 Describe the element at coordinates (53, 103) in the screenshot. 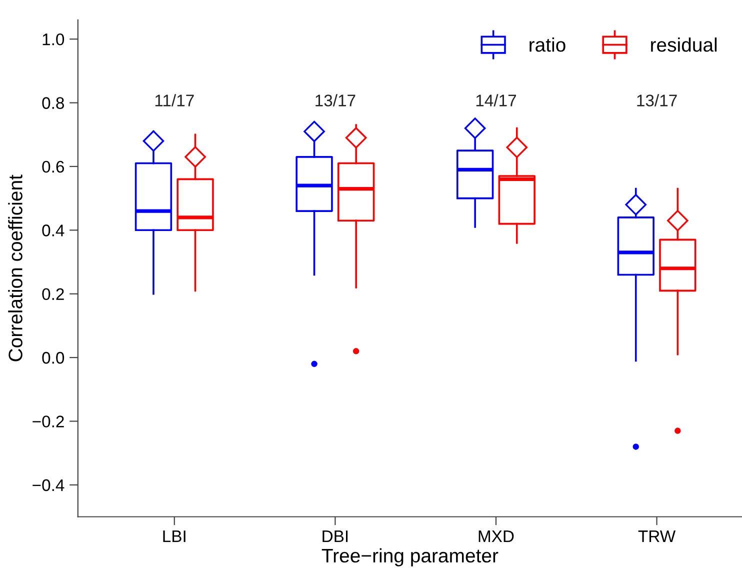

I see `y-tick-label: 0.8` at that location.